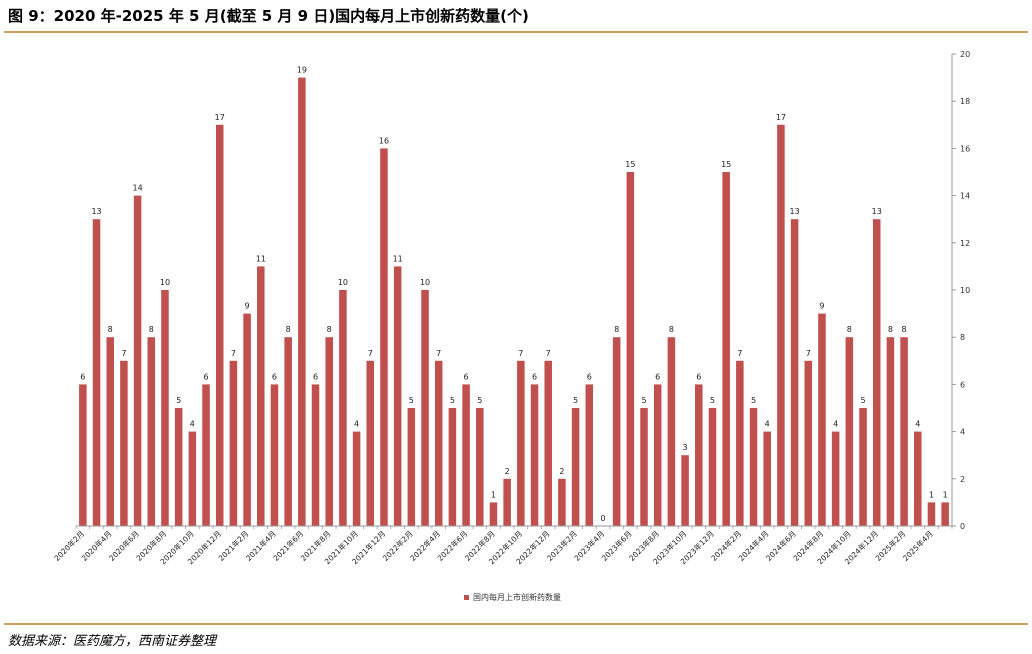 Image resolution: width=1032 pixels, height=654 pixels. I want to click on legend-label: 国内每月上市创新药数量, so click(517, 597).